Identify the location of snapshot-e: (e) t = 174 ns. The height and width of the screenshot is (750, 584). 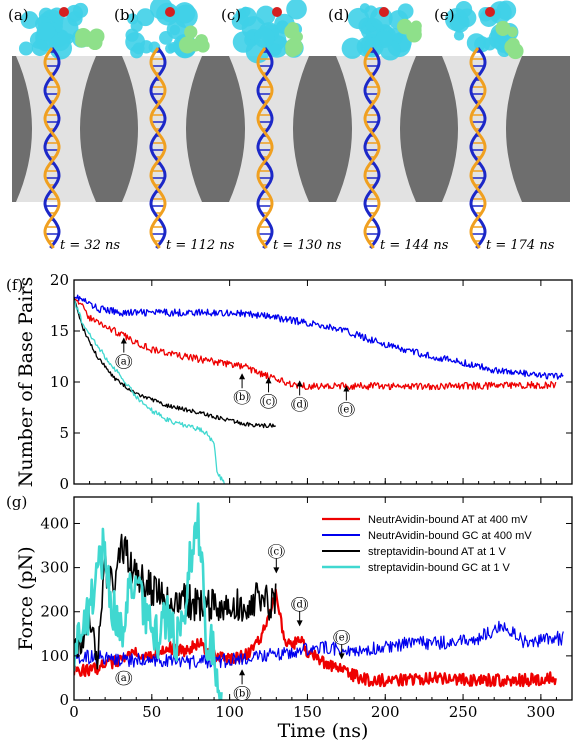
(494, 126).